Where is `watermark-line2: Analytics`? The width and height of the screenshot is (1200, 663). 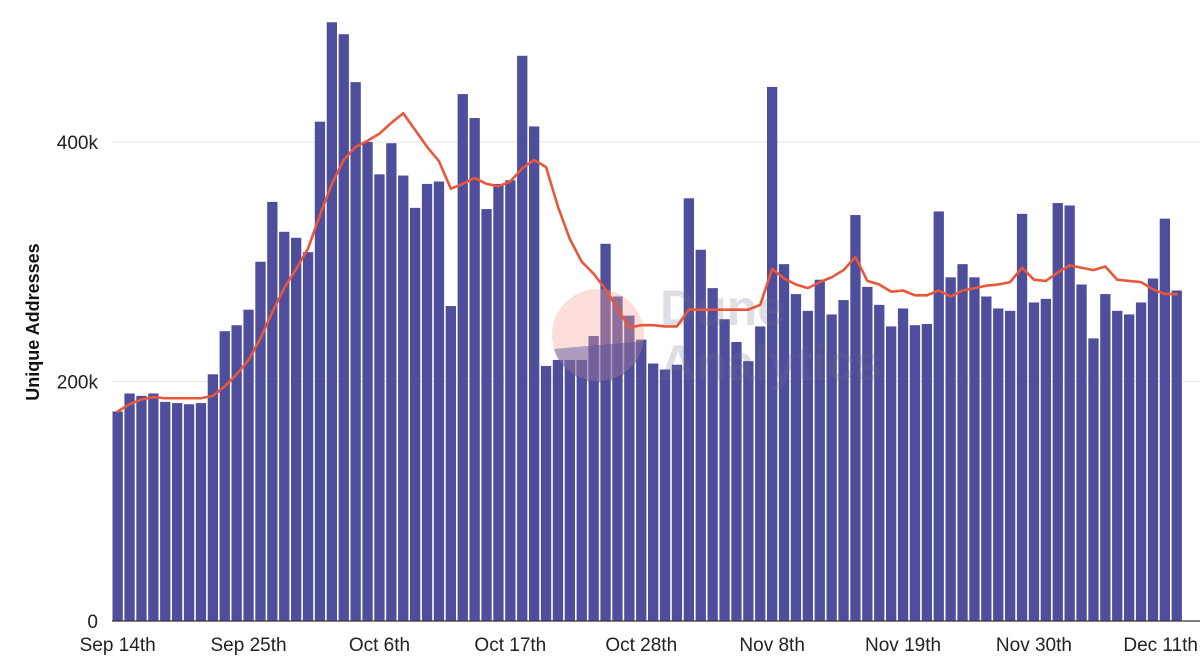
watermark-line2: Analytics is located at coordinates (771, 363).